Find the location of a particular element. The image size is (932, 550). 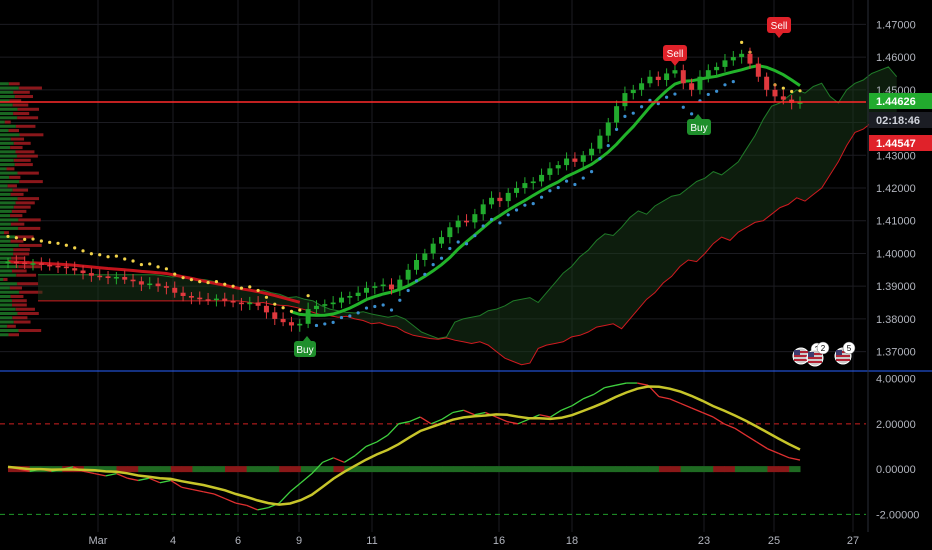

secondary-price-value: 1.44547 is located at coordinates (896, 144).